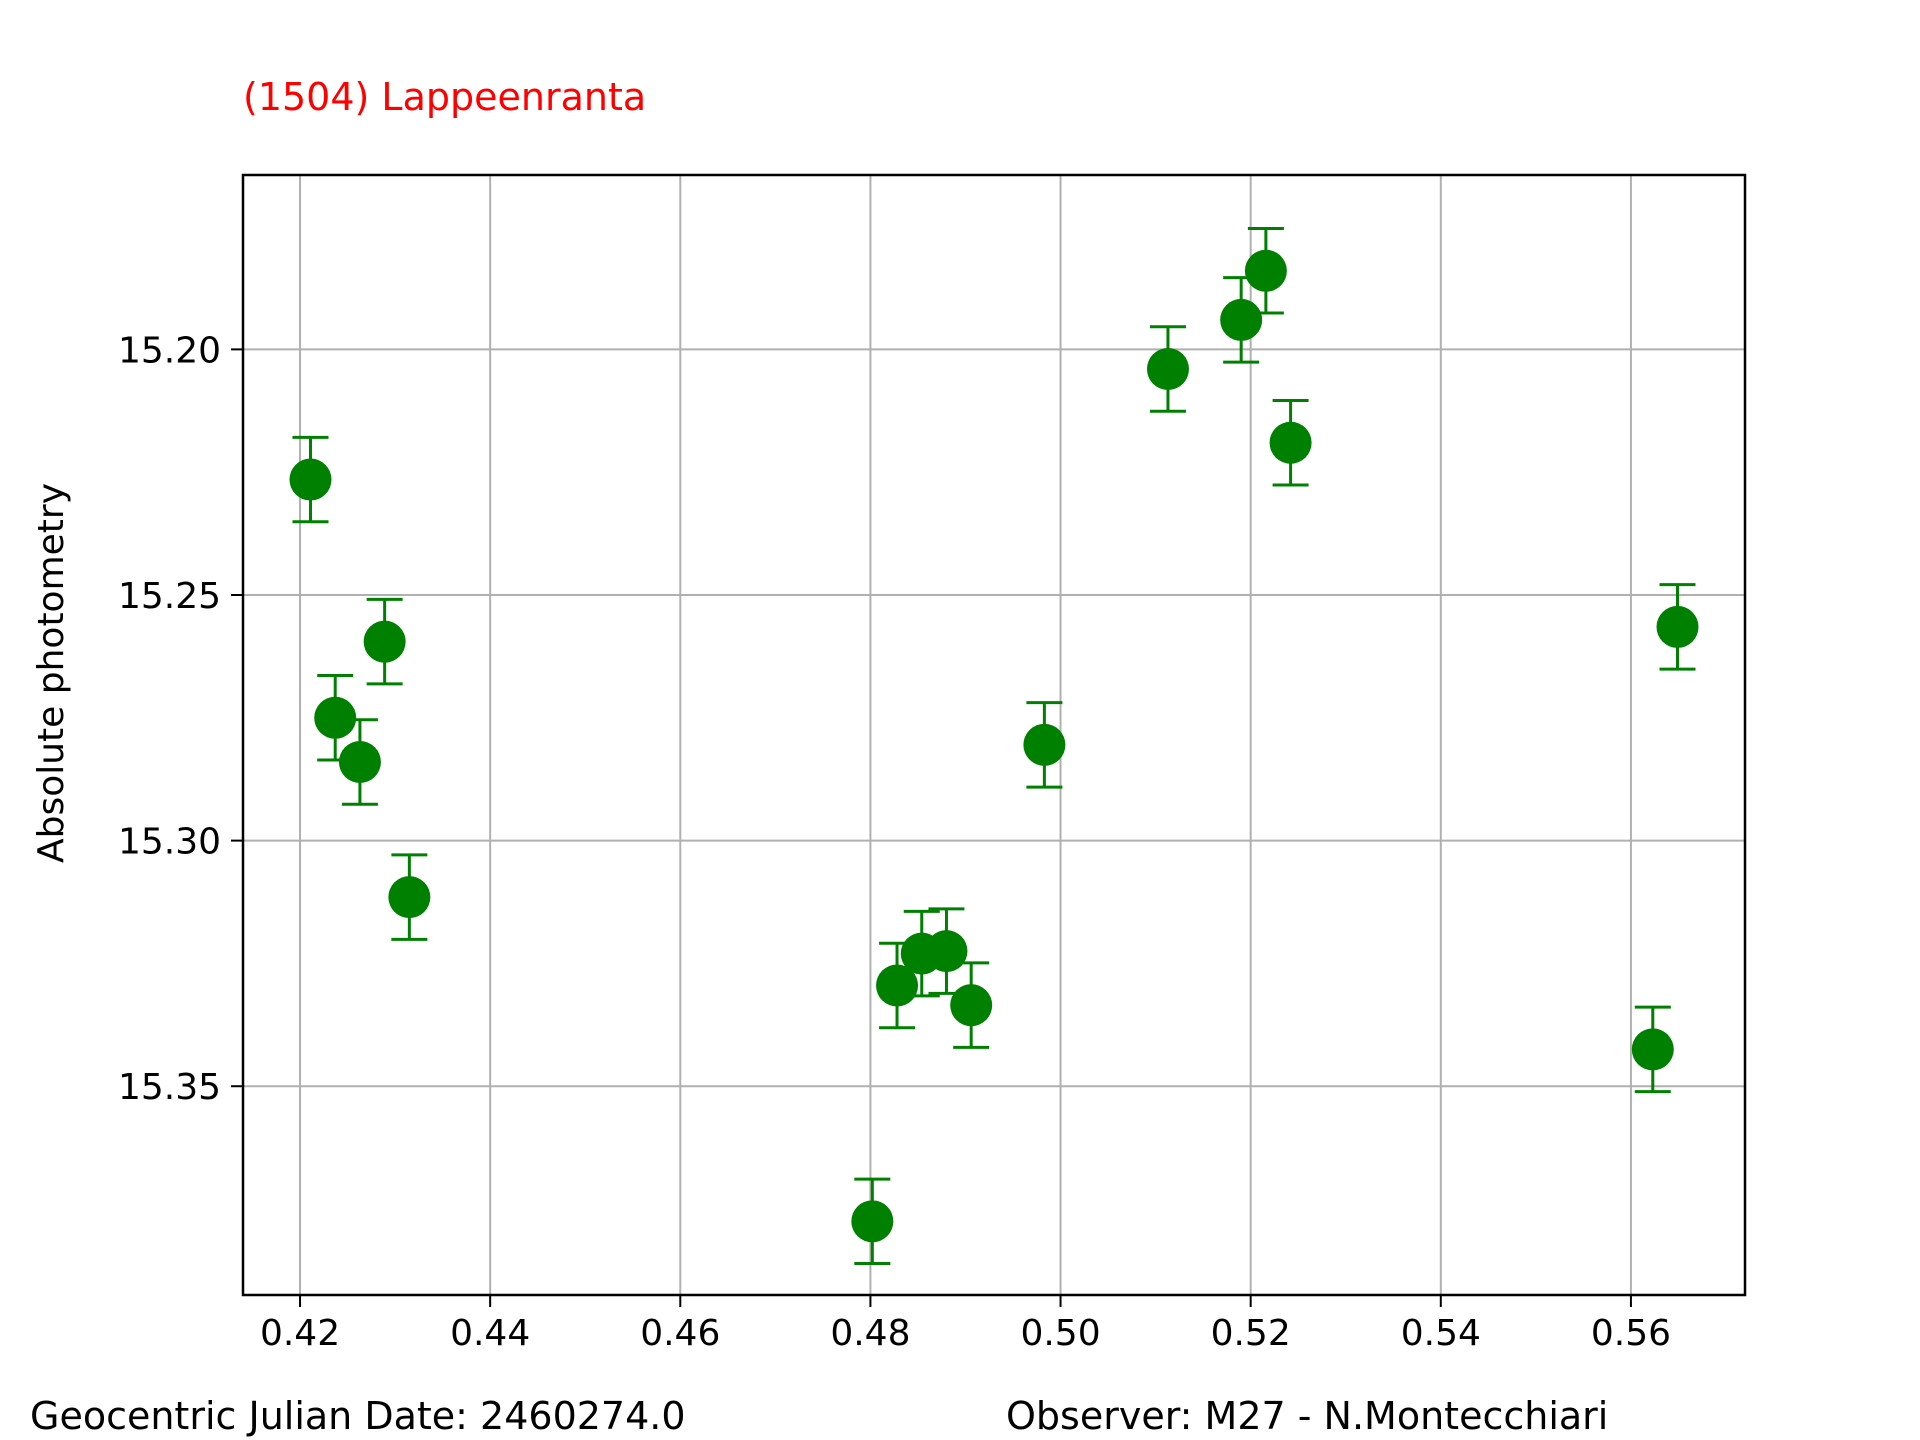  Describe the element at coordinates (169, 350) in the screenshot. I see `y-tick-label: 15.20` at that location.